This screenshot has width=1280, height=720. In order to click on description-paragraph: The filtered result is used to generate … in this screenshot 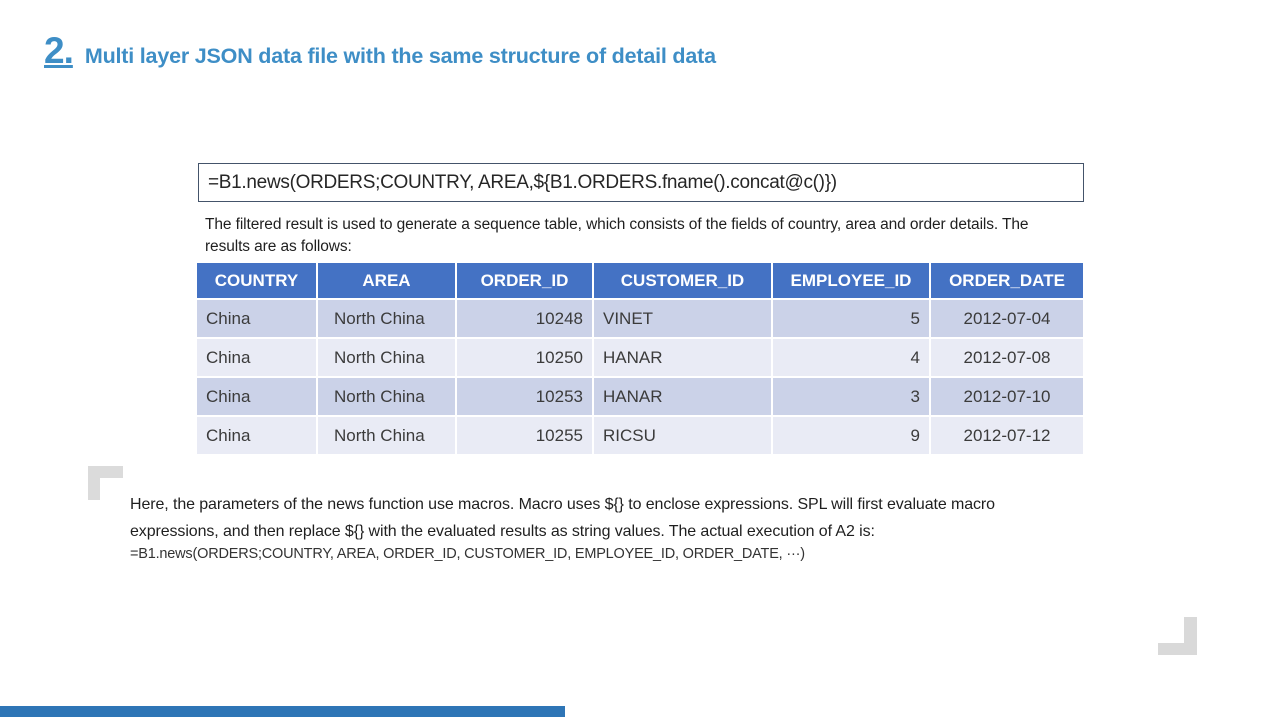, I will do `click(617, 235)`.